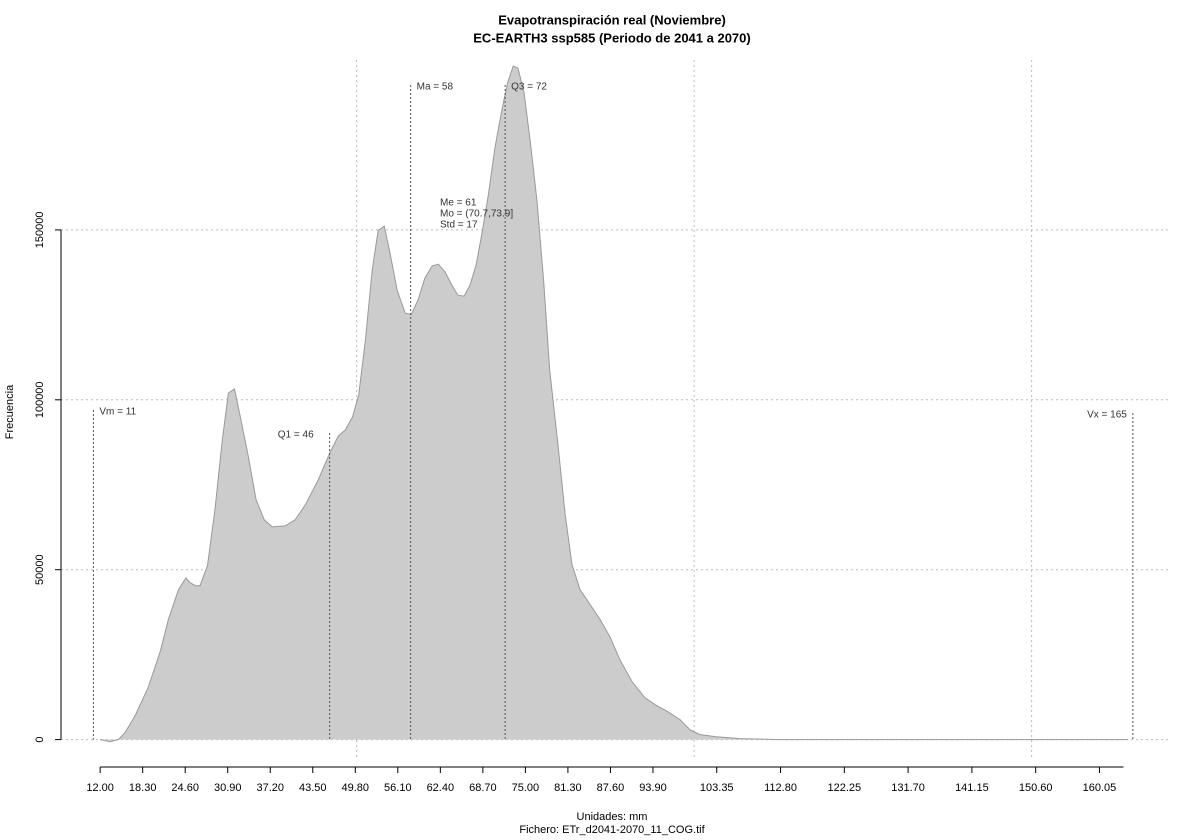 The width and height of the screenshot is (1200, 840). Describe the element at coordinates (398, 788) in the screenshot. I see `x-tick-label: 56.10` at that location.